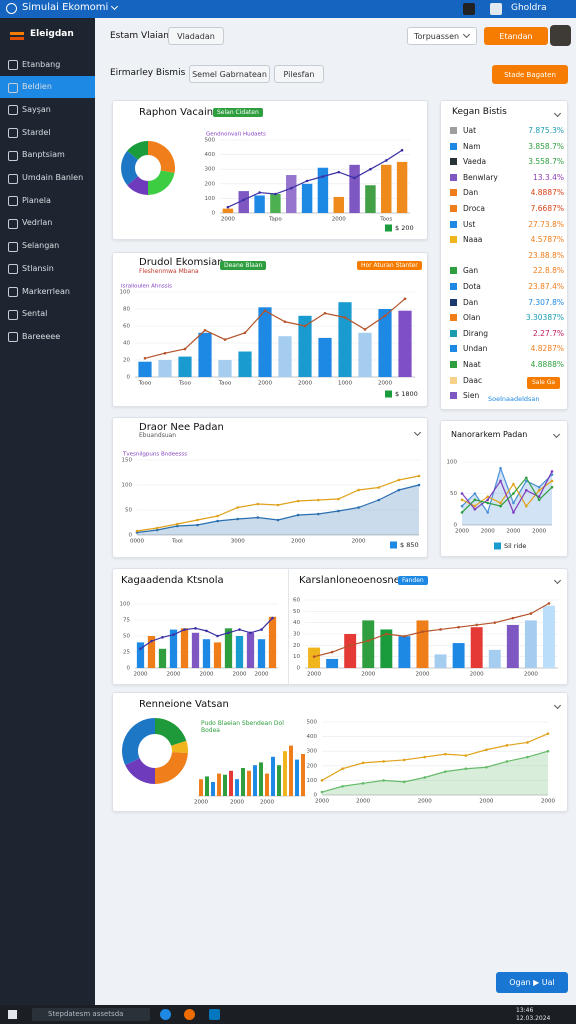  I want to click on list-row: Daac, so click(507, 380).